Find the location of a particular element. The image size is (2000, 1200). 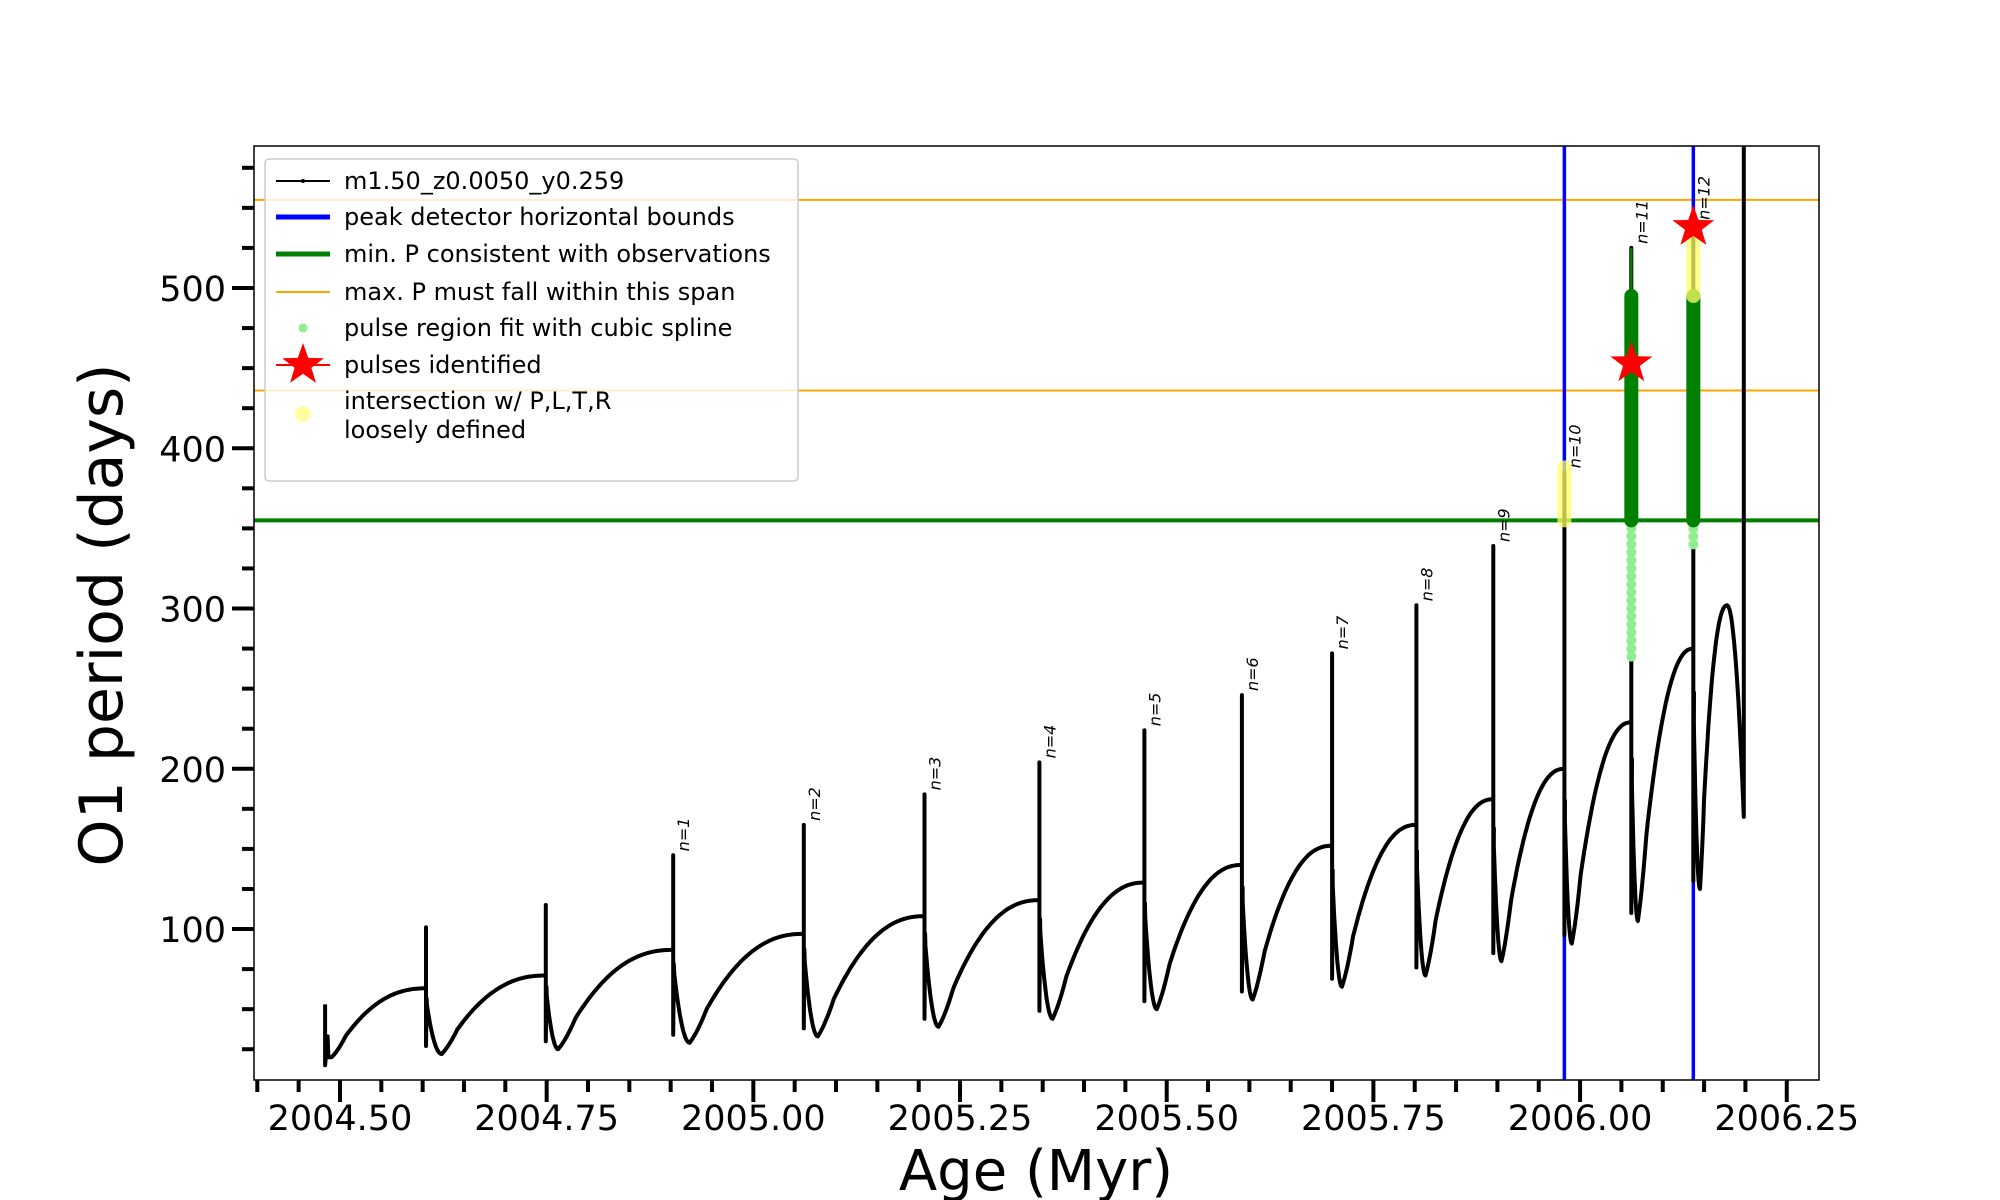

legend-label-line2: loosely defined is located at coordinates (435, 430).